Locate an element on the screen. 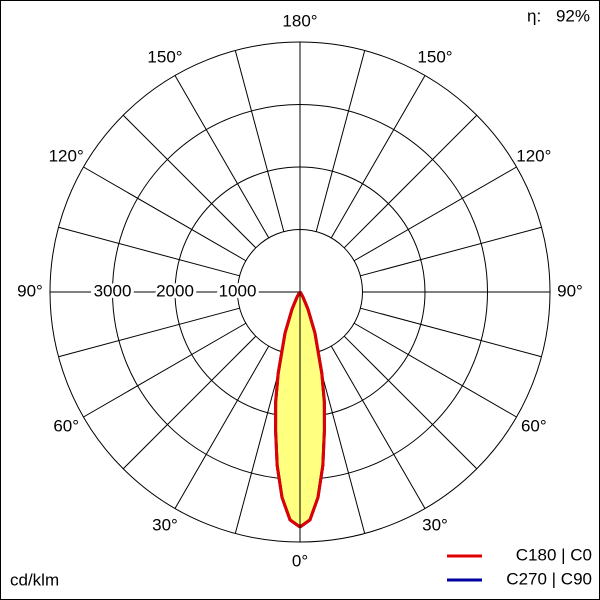 Image resolution: width=600 pixels, height=600 pixels. legend-label: C180 | C0 is located at coordinates (554, 554).